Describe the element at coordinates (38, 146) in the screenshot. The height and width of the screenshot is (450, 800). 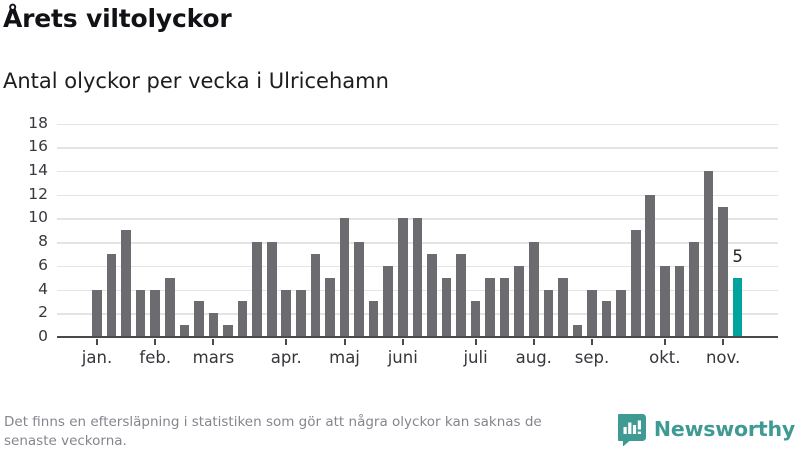
I see `y-axis-label-16: 16` at that location.